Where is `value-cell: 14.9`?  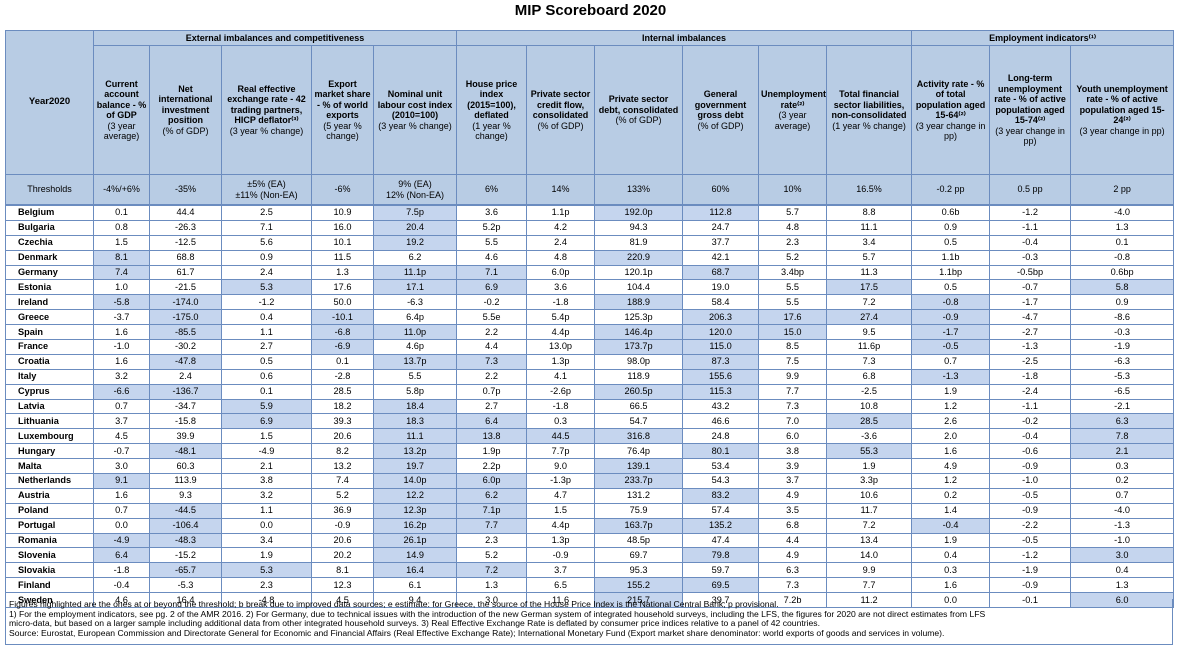
value-cell: 14.9 is located at coordinates (415, 555).